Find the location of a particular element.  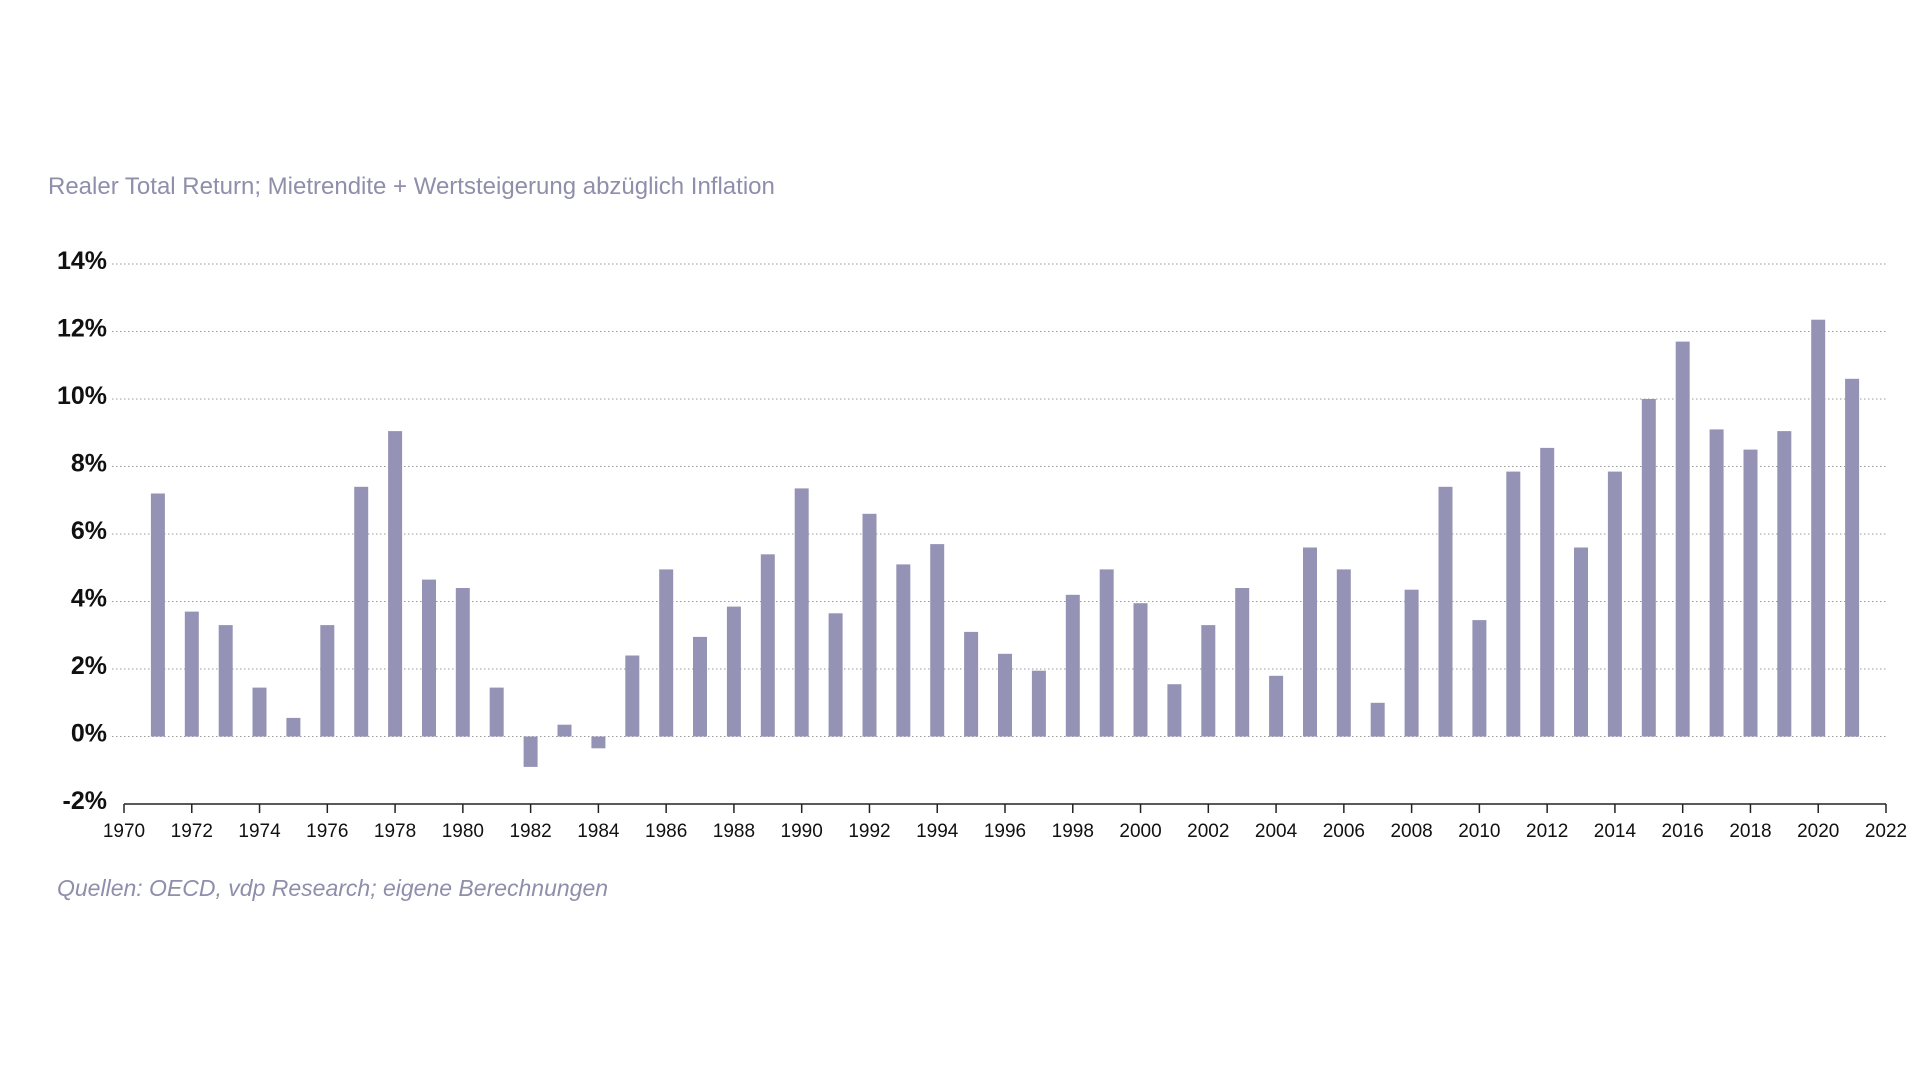

x-tick-label: 2006 is located at coordinates (1344, 831).